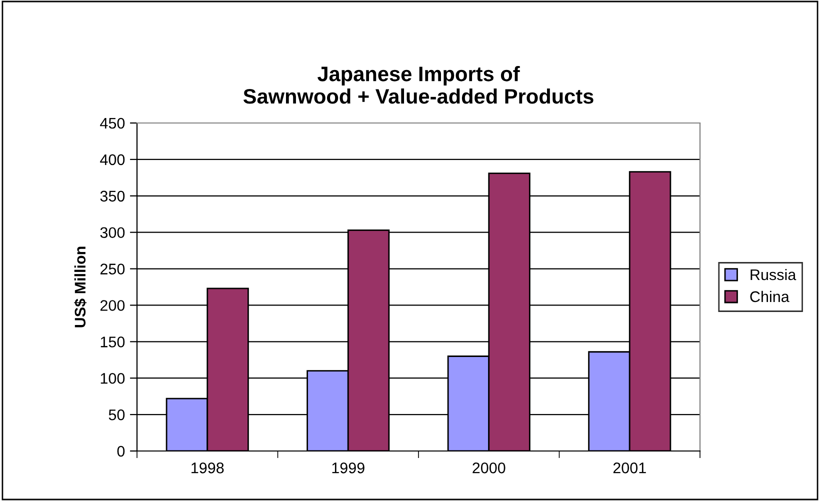 The width and height of the screenshot is (820, 501). Describe the element at coordinates (418, 85) in the screenshot. I see `chart-title: Japanese Imports of Sawnwood + Value-added Products` at that location.